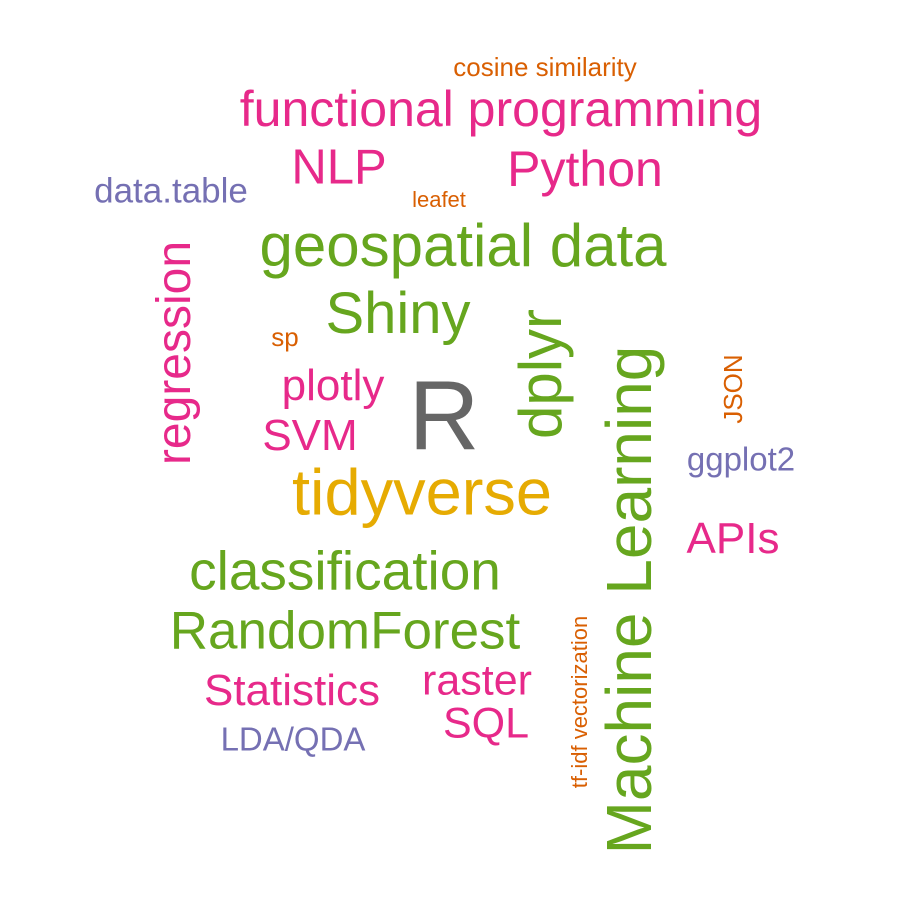 The height and width of the screenshot is (900, 900). What do you see at coordinates (345, 631) in the screenshot?
I see `word-random-forest: RandomForest` at bounding box center [345, 631].